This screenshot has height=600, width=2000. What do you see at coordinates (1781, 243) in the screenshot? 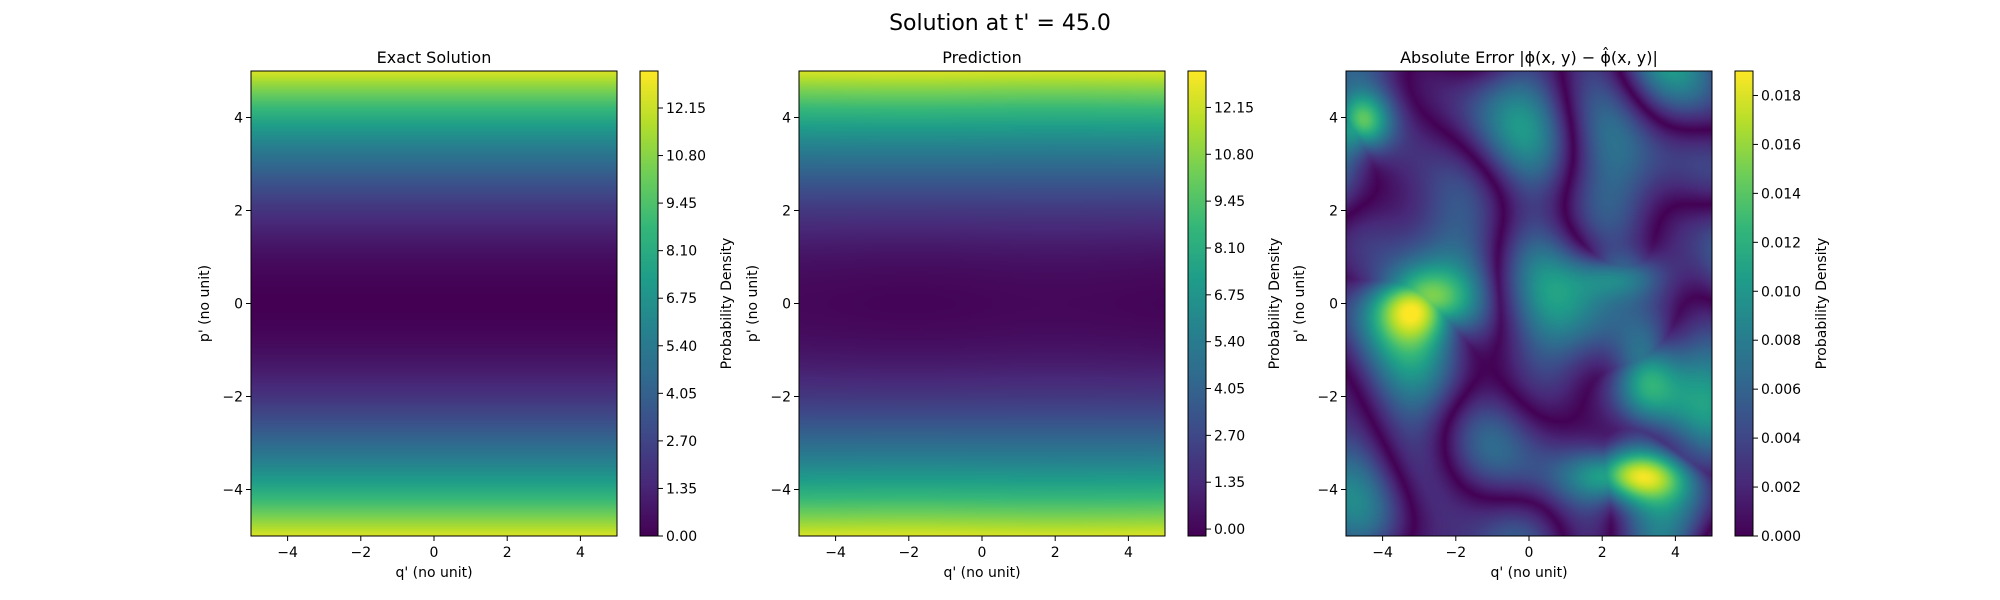
I see `colorbar-tick-label: 0.012` at bounding box center [1781, 243].